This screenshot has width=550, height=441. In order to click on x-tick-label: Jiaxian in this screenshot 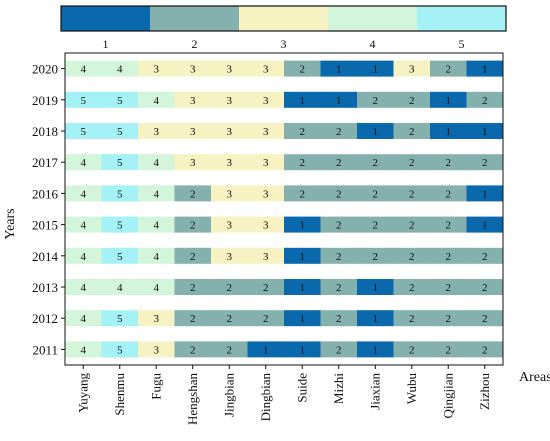, I will do `click(374, 391)`.